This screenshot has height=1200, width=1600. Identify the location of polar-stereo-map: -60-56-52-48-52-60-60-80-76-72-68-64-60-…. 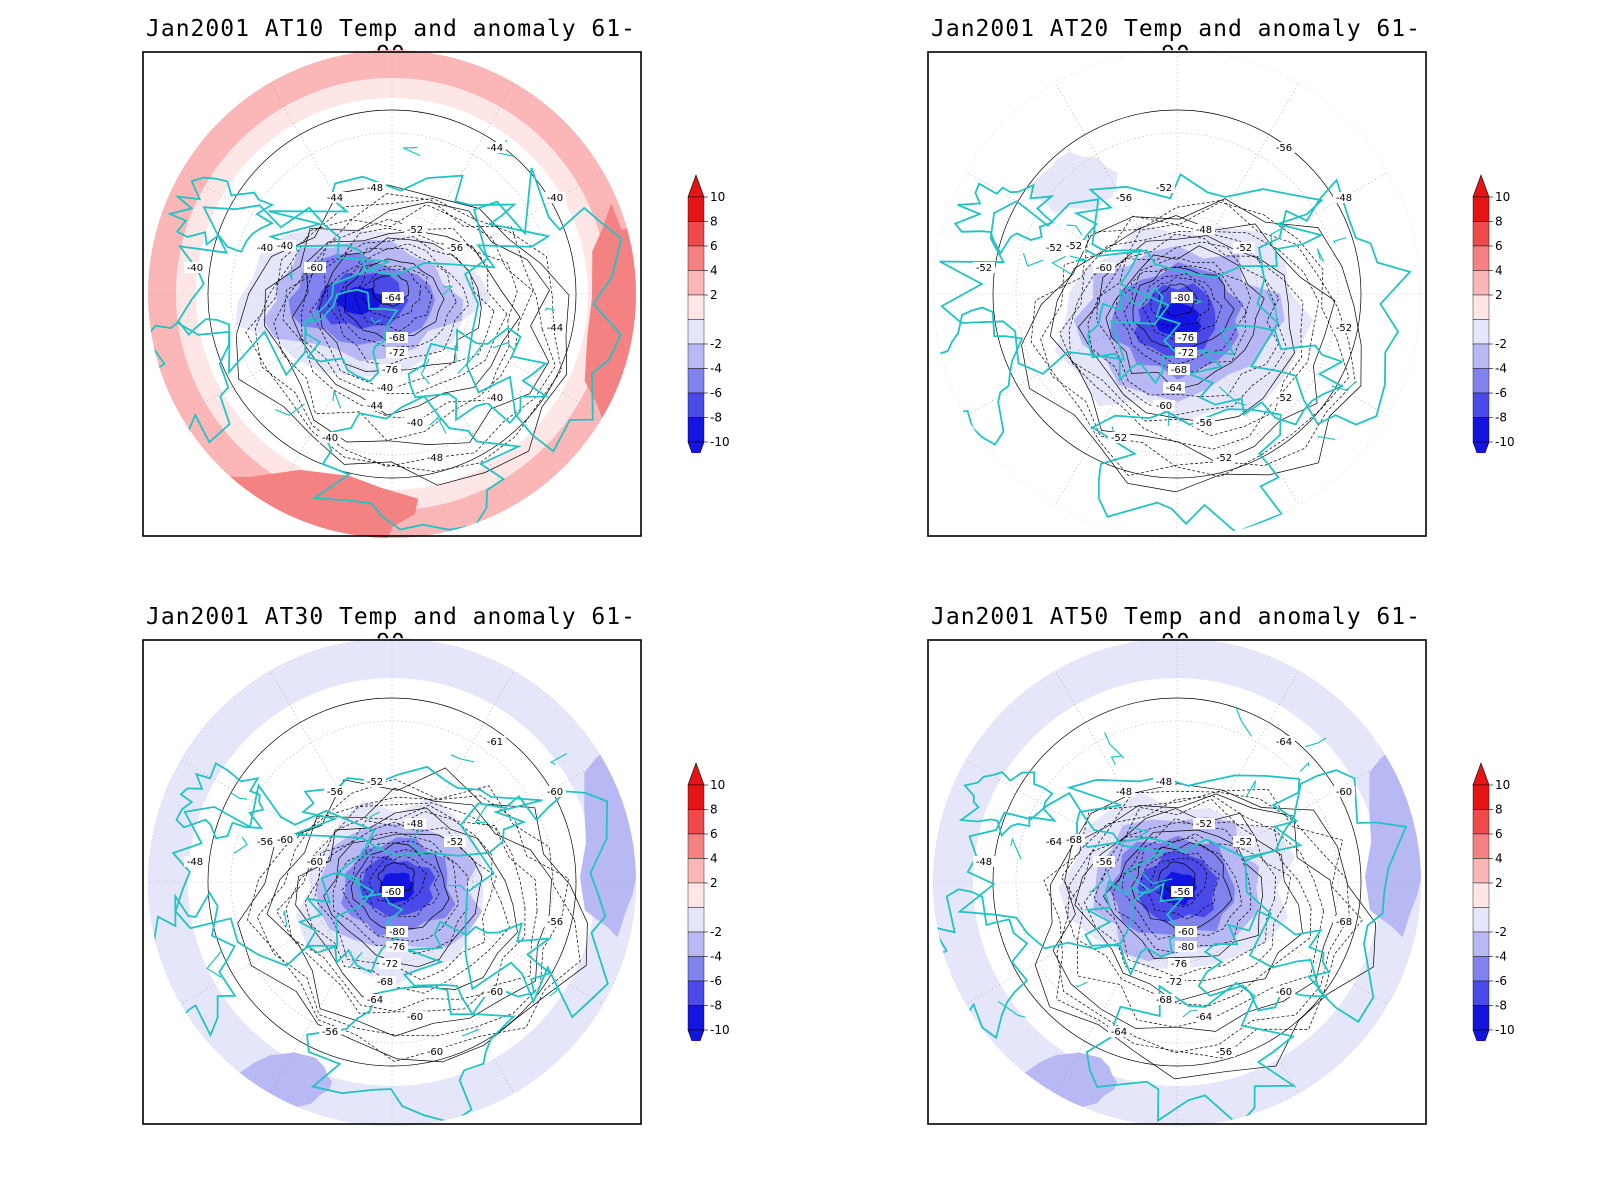
(392, 882).